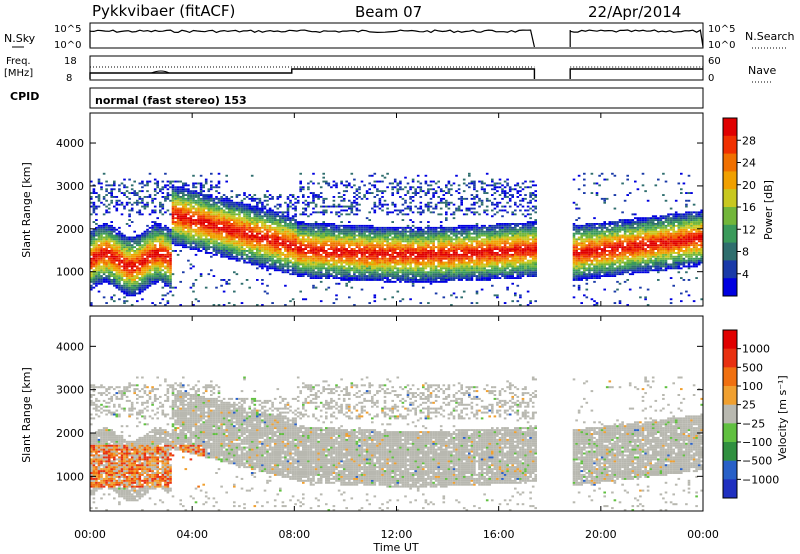 The width and height of the screenshot is (800, 554). What do you see at coordinates (749, 163) in the screenshot?
I see `colorbar-tick-label: 24` at bounding box center [749, 163].